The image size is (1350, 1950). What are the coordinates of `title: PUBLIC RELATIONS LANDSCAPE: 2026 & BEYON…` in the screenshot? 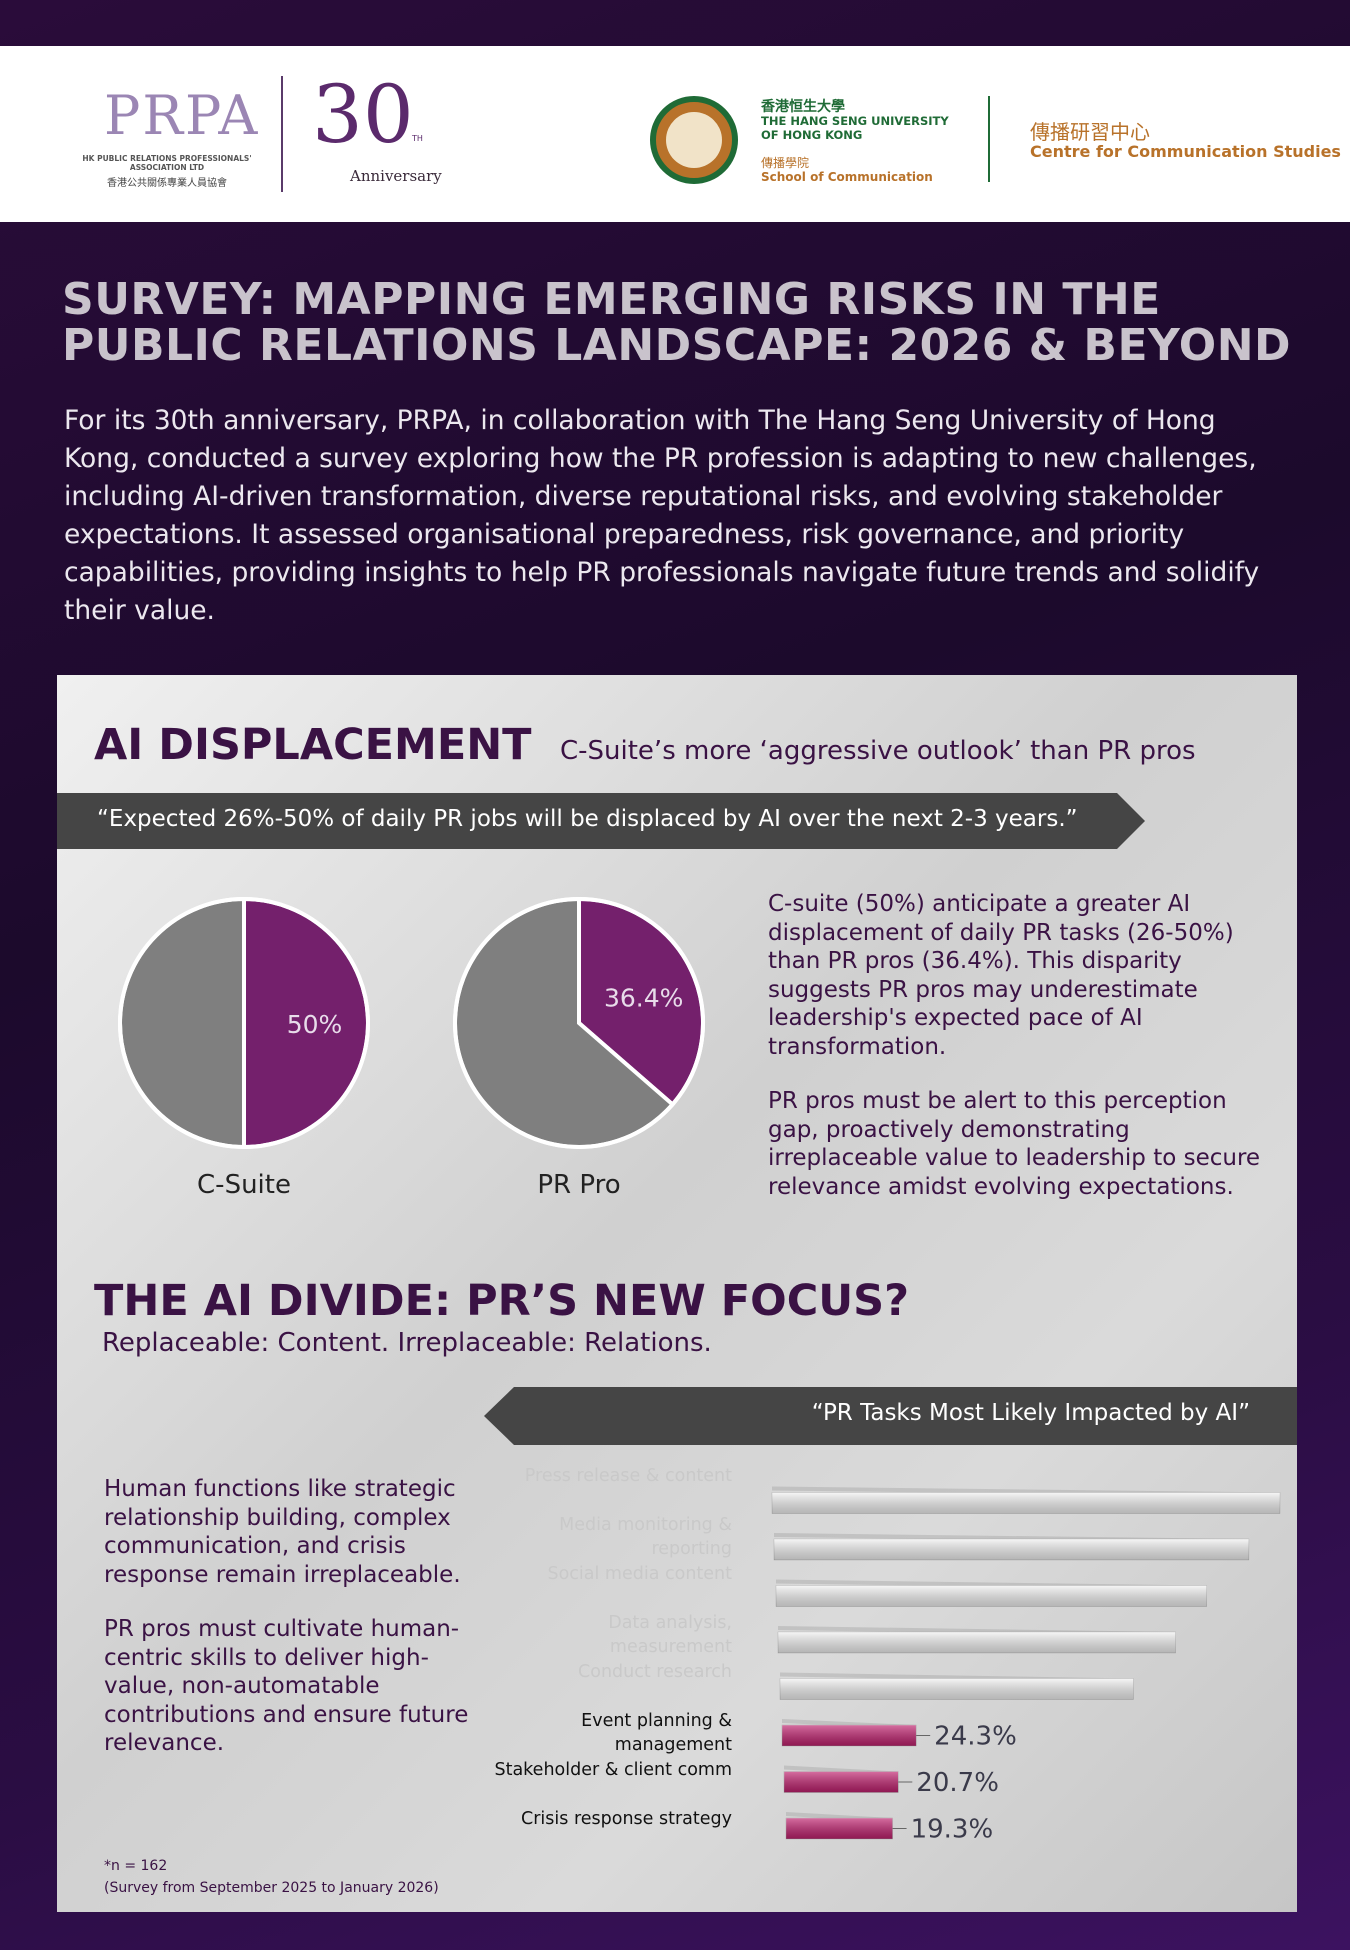 It's located at (677, 345).